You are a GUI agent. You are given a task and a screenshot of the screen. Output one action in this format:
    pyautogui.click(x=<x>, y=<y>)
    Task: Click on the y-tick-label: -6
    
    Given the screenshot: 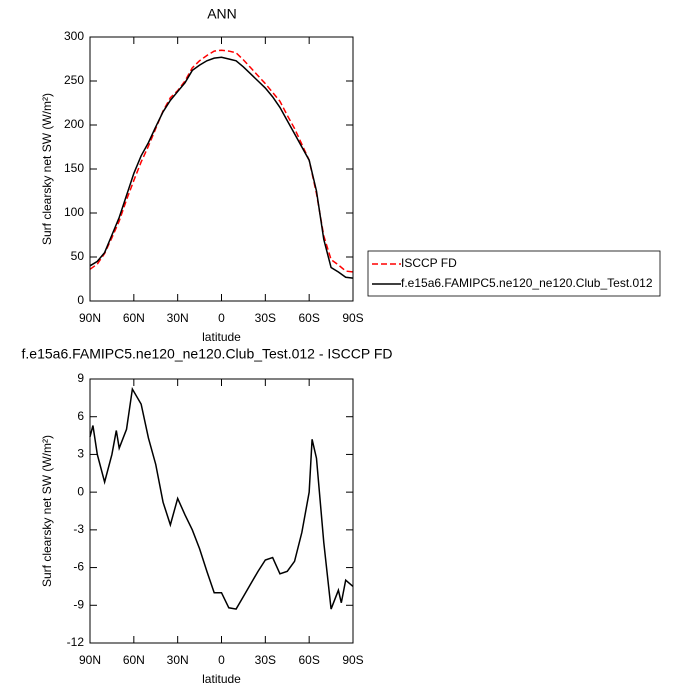 What is the action you would take?
    pyautogui.click(x=78, y=567)
    